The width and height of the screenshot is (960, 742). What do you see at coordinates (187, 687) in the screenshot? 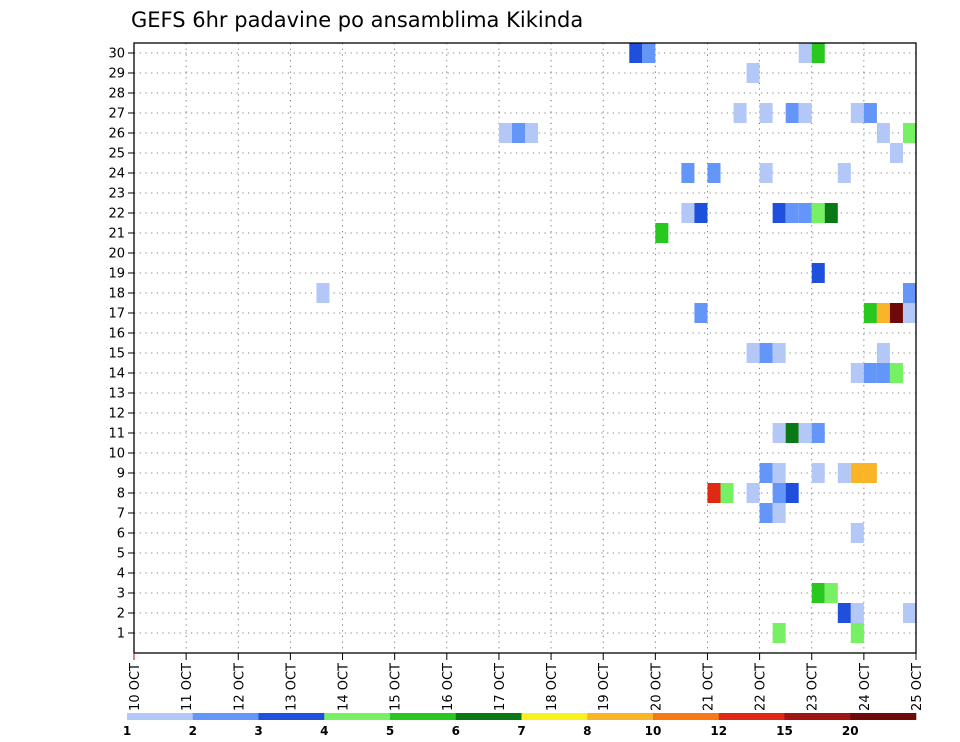
I see `x-tick-label: 11 OCT` at bounding box center [187, 687].